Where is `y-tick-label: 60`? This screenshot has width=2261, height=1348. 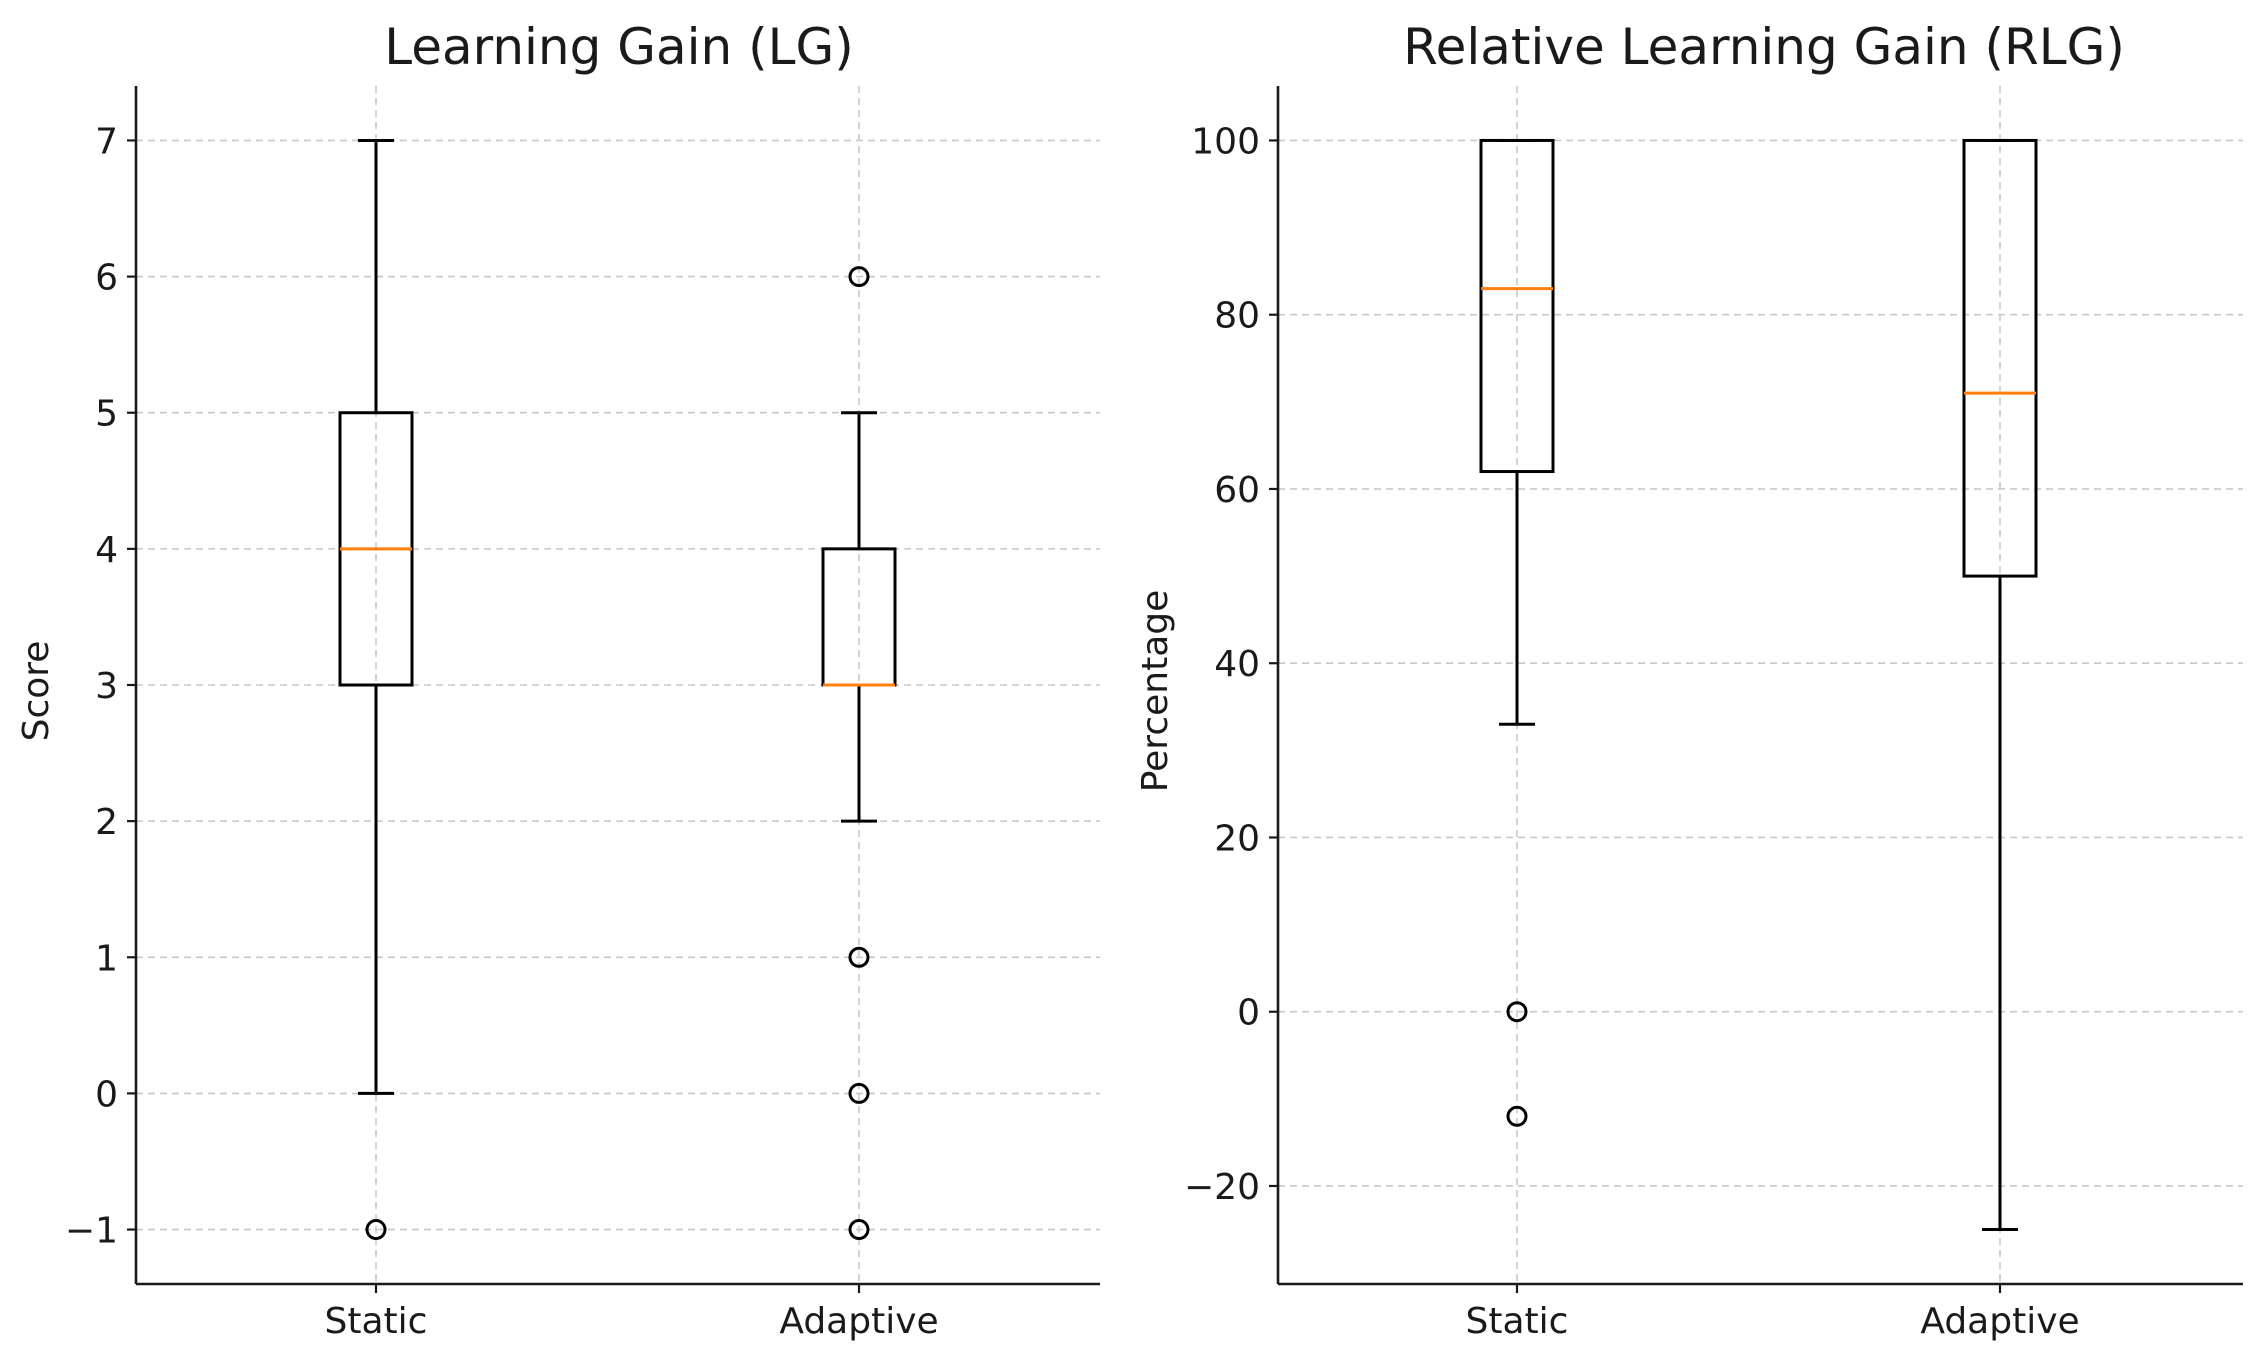
y-tick-label: 60 is located at coordinates (1237, 490).